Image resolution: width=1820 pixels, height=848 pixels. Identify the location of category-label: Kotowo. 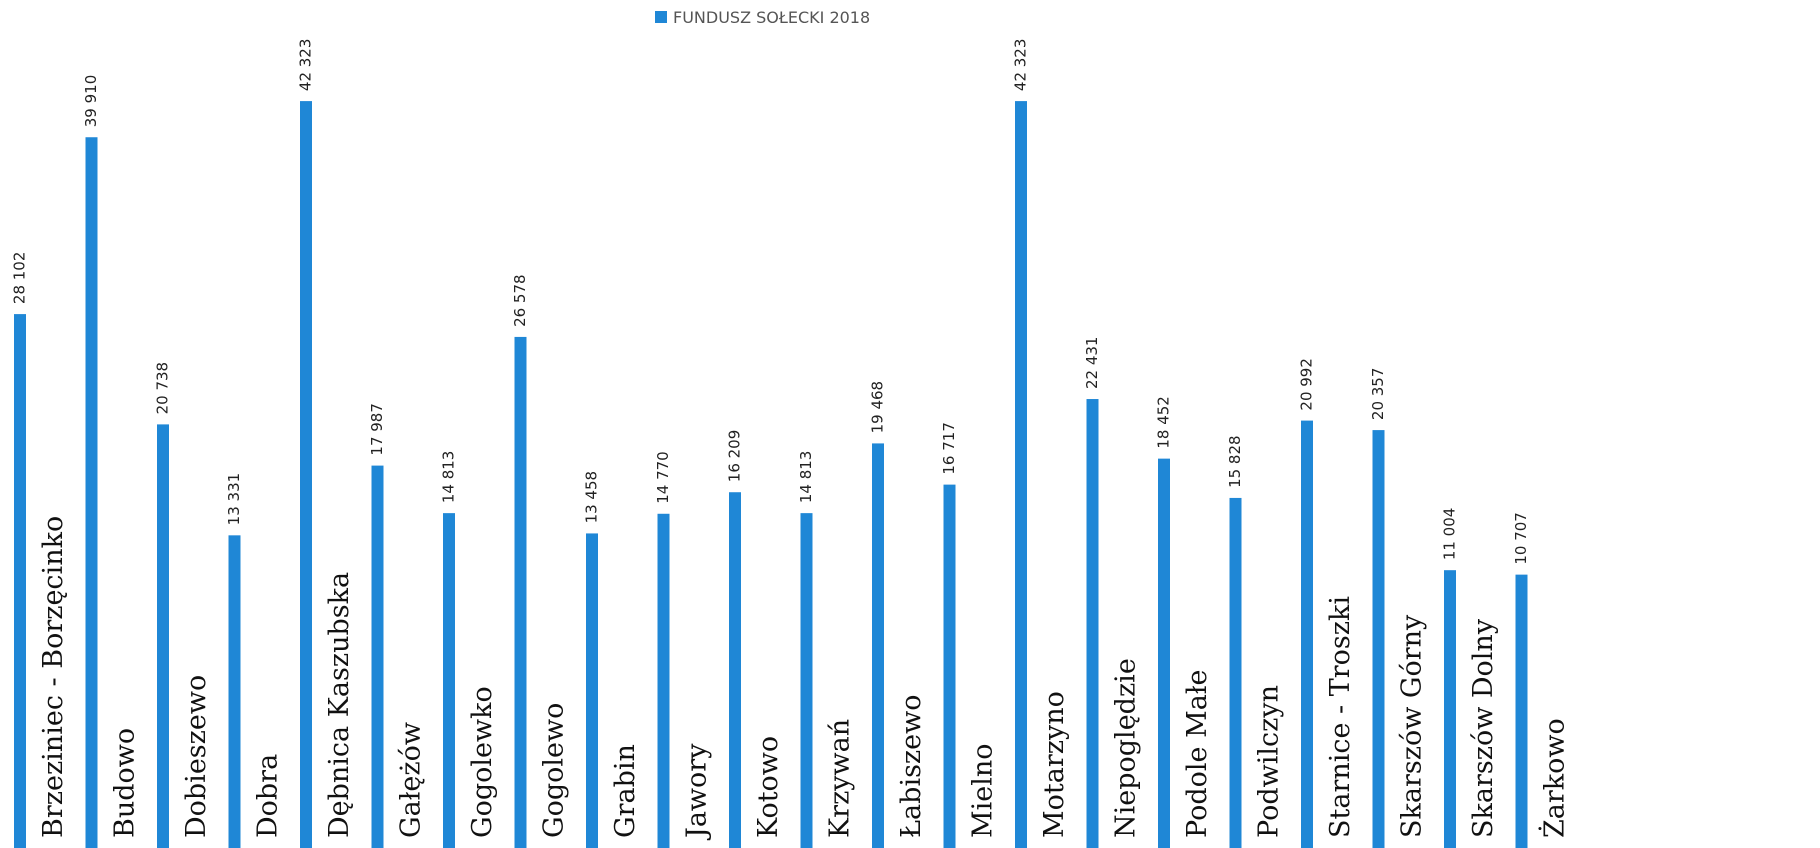
(768, 787).